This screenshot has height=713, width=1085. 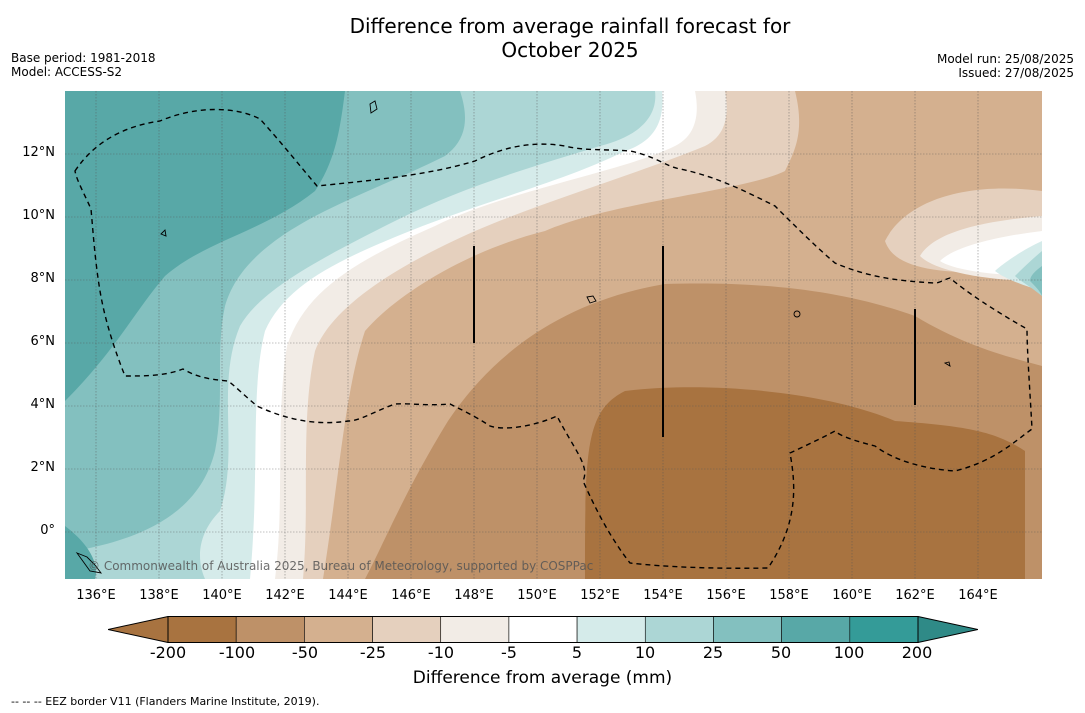 I want to click on colorbar-tick: 10, so click(x=645, y=652).